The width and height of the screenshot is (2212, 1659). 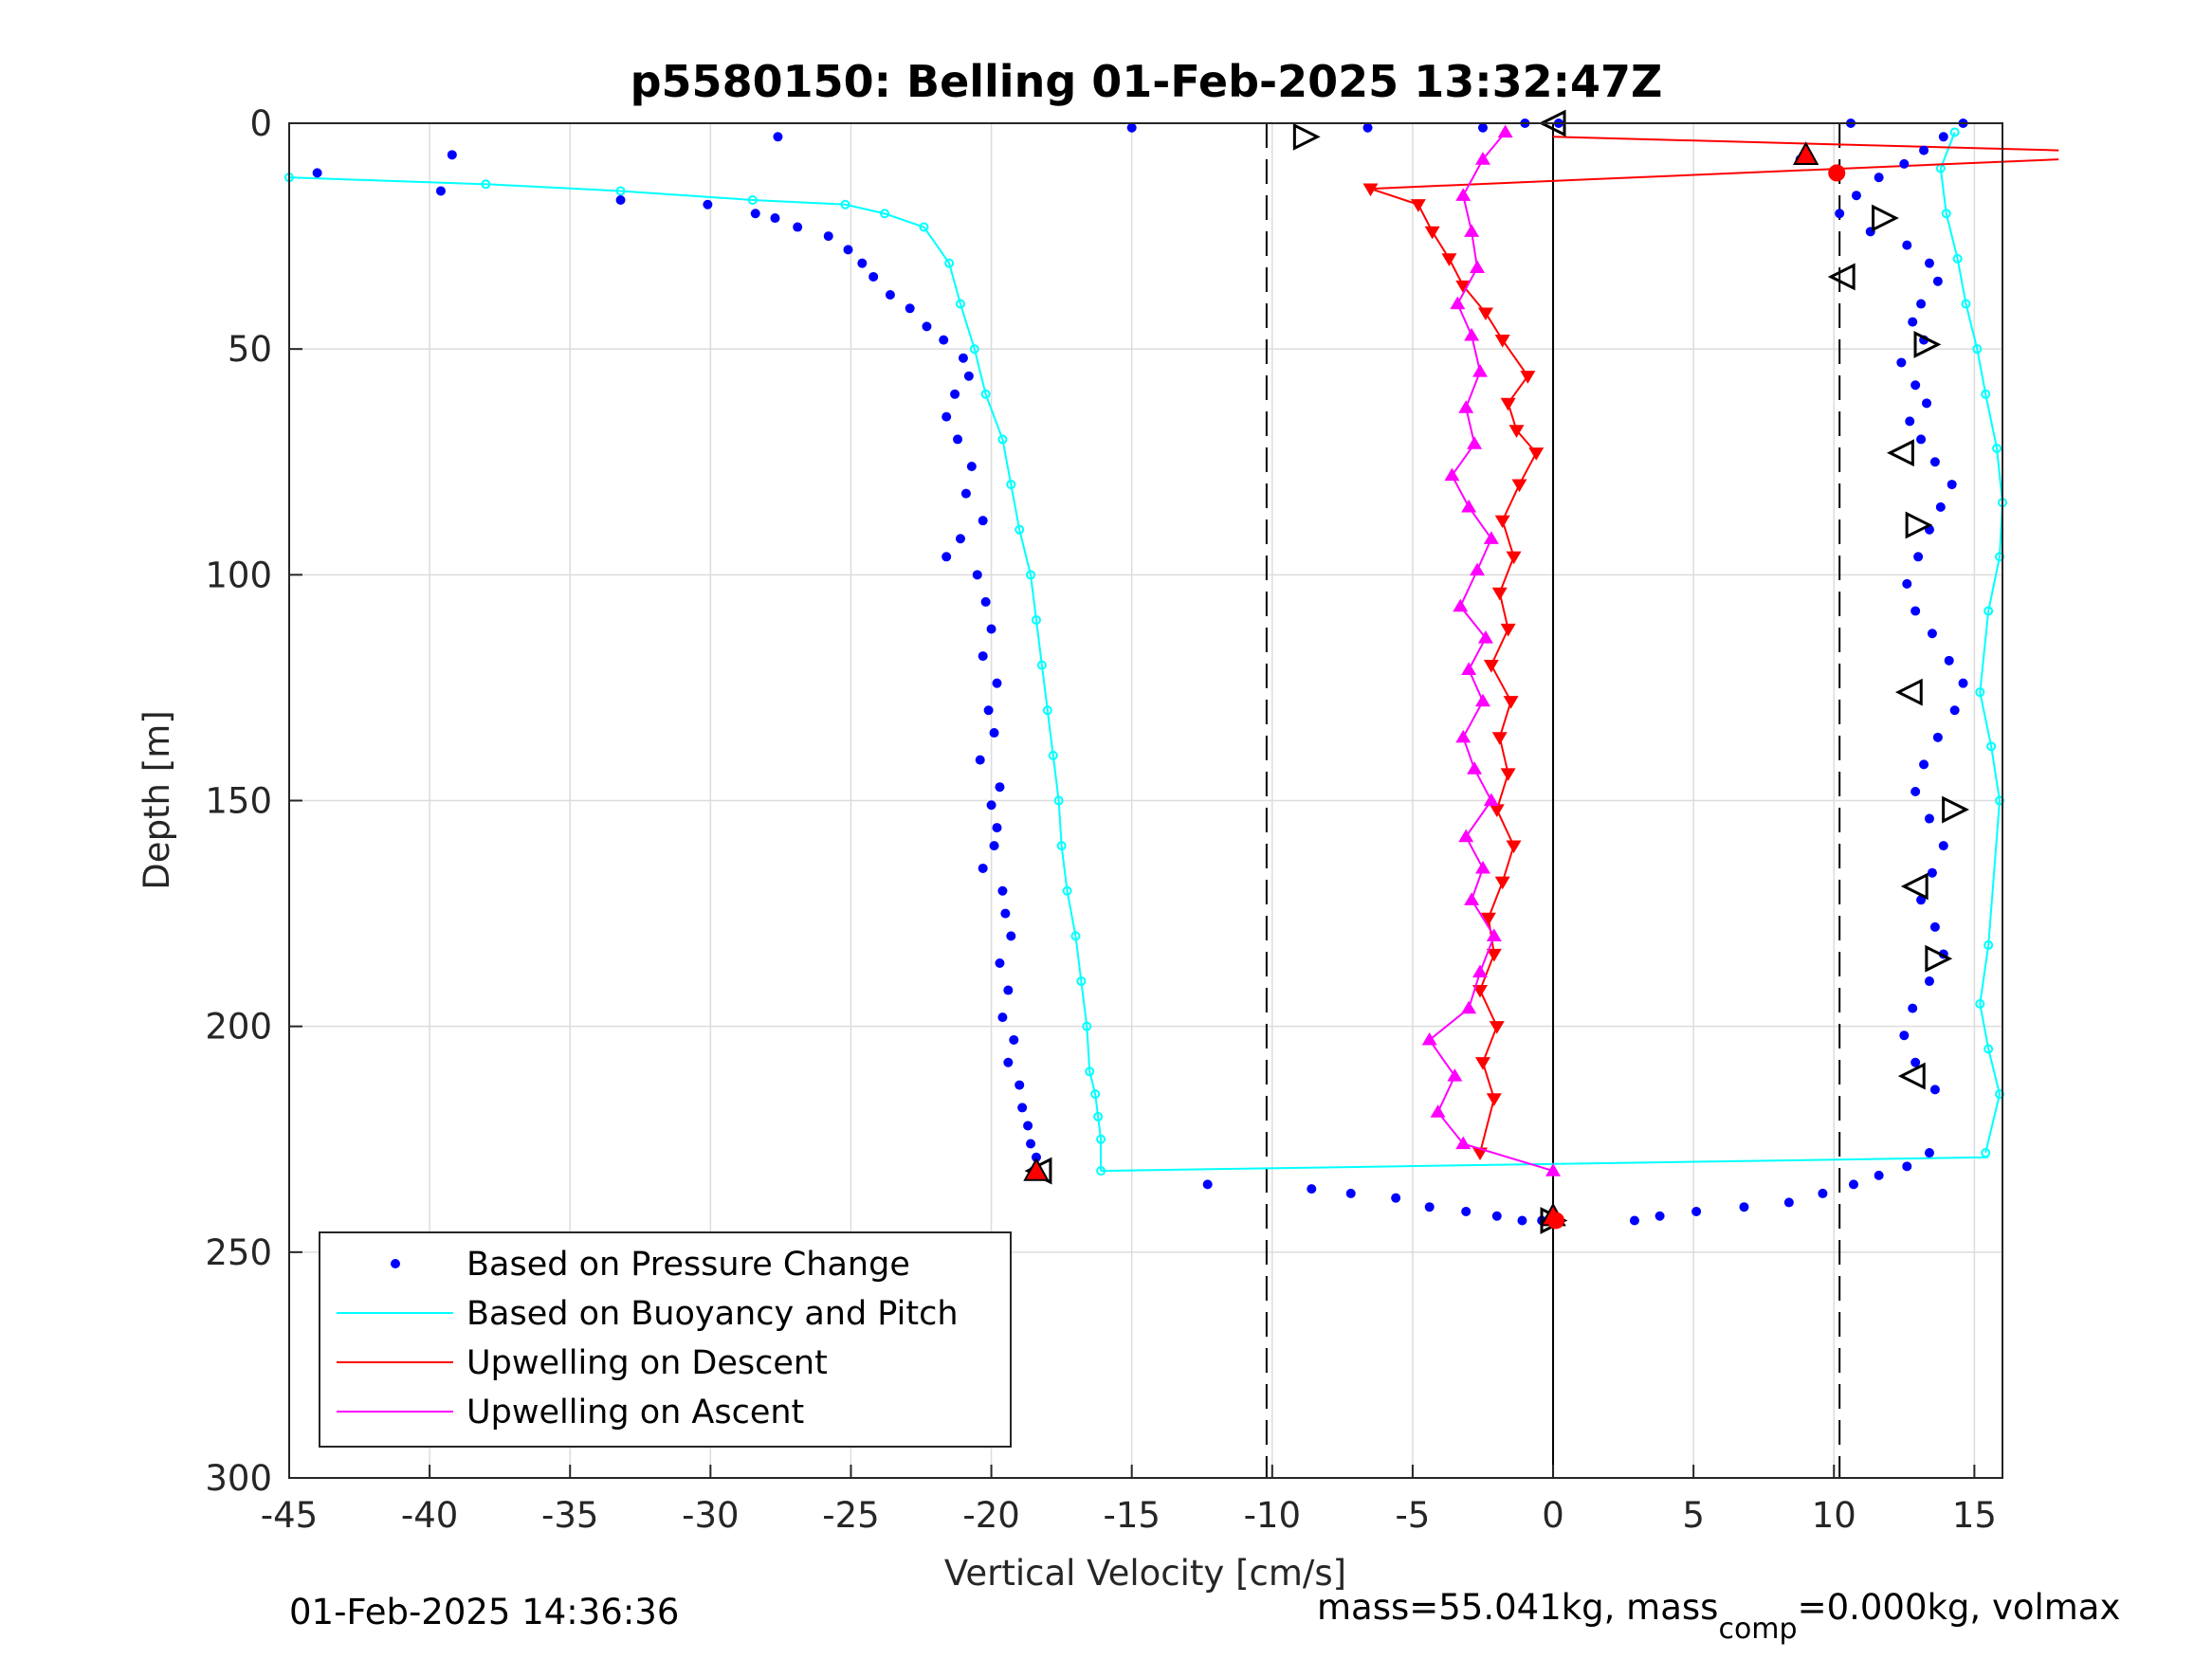 What do you see at coordinates (688, 1265) in the screenshot?
I see `legend-label-pressure: Based on Pressure Change` at bounding box center [688, 1265].